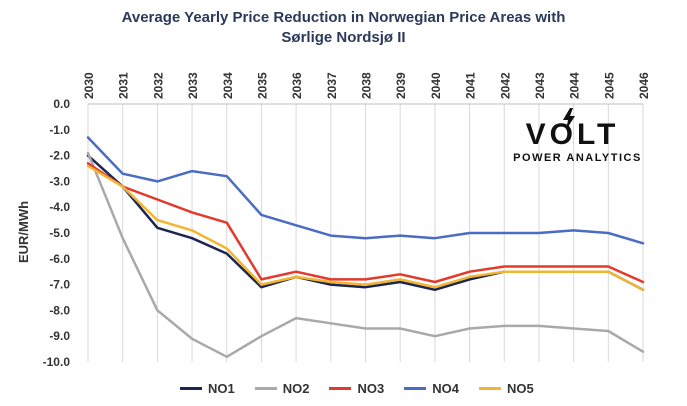 The image size is (687, 406). What do you see at coordinates (59, 181) in the screenshot?
I see `y-tick-label: -3.0` at bounding box center [59, 181].